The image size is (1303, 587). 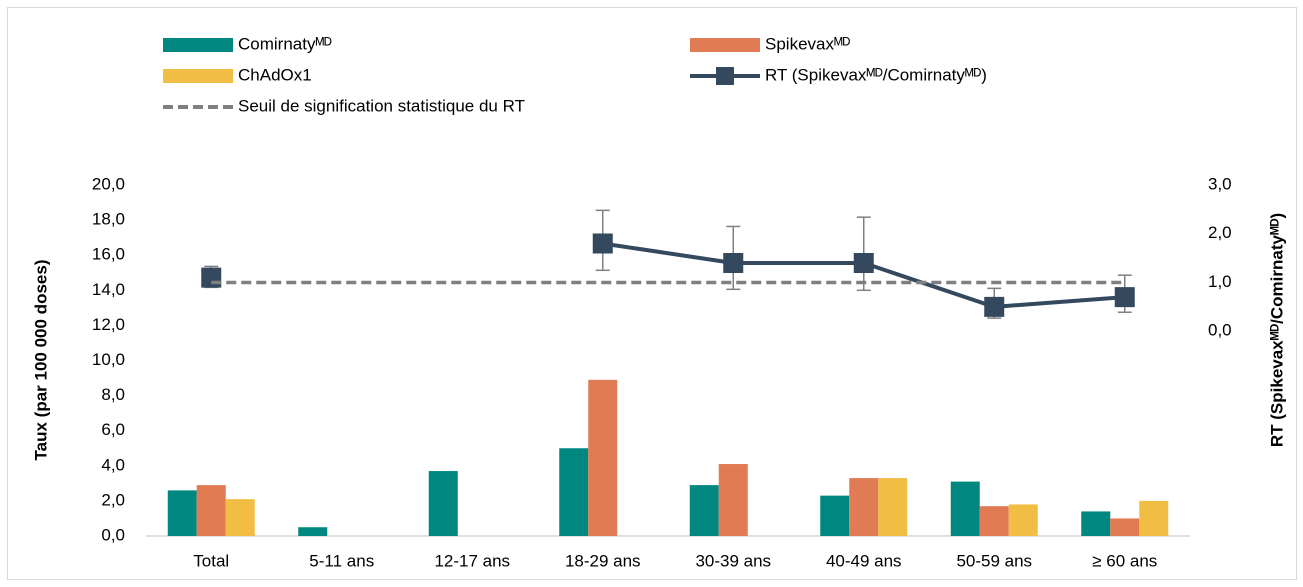 What do you see at coordinates (864, 560) in the screenshot?
I see `x-tick-label: 40-49 ans` at bounding box center [864, 560].